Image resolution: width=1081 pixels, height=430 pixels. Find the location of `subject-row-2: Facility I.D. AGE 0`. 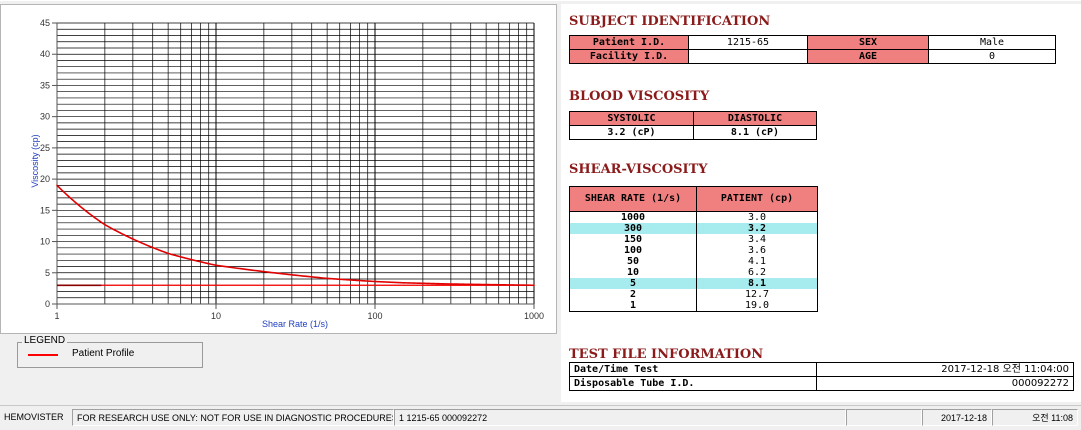

subject-row-2: Facility I.D. AGE 0 is located at coordinates (812, 56).